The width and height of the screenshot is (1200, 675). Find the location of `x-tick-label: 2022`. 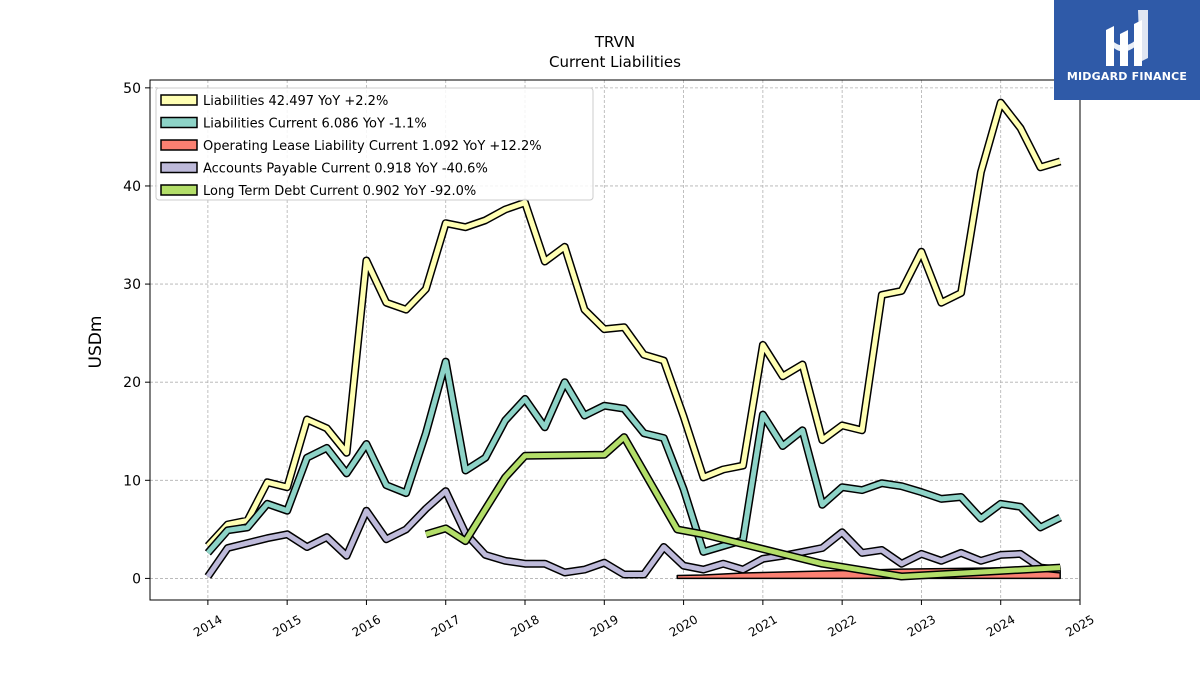

x-tick-label: 2022 is located at coordinates (841, 625).